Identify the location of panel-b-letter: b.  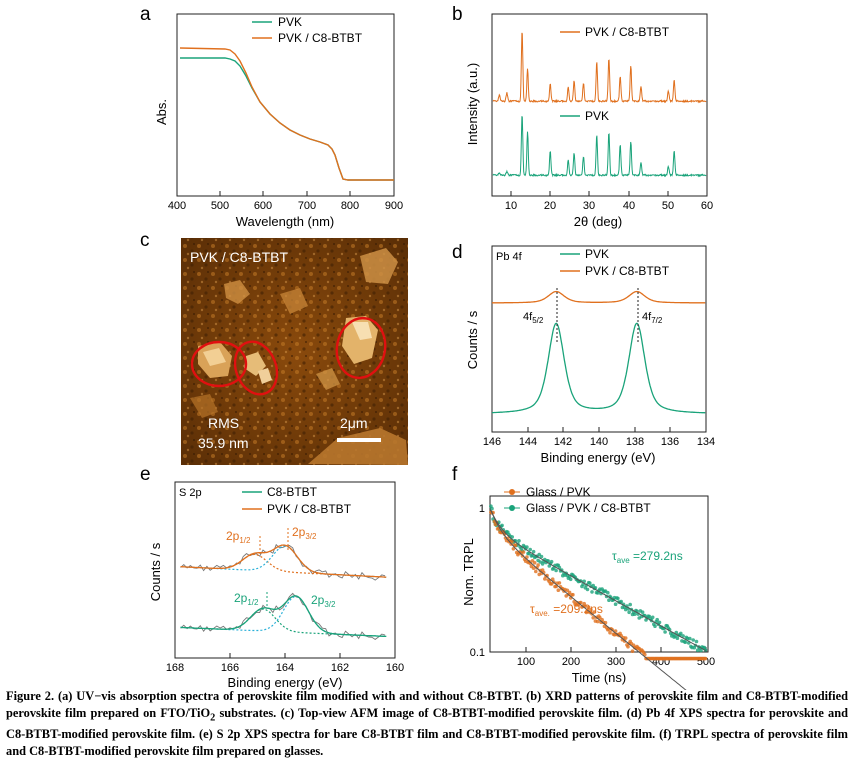
(457, 14).